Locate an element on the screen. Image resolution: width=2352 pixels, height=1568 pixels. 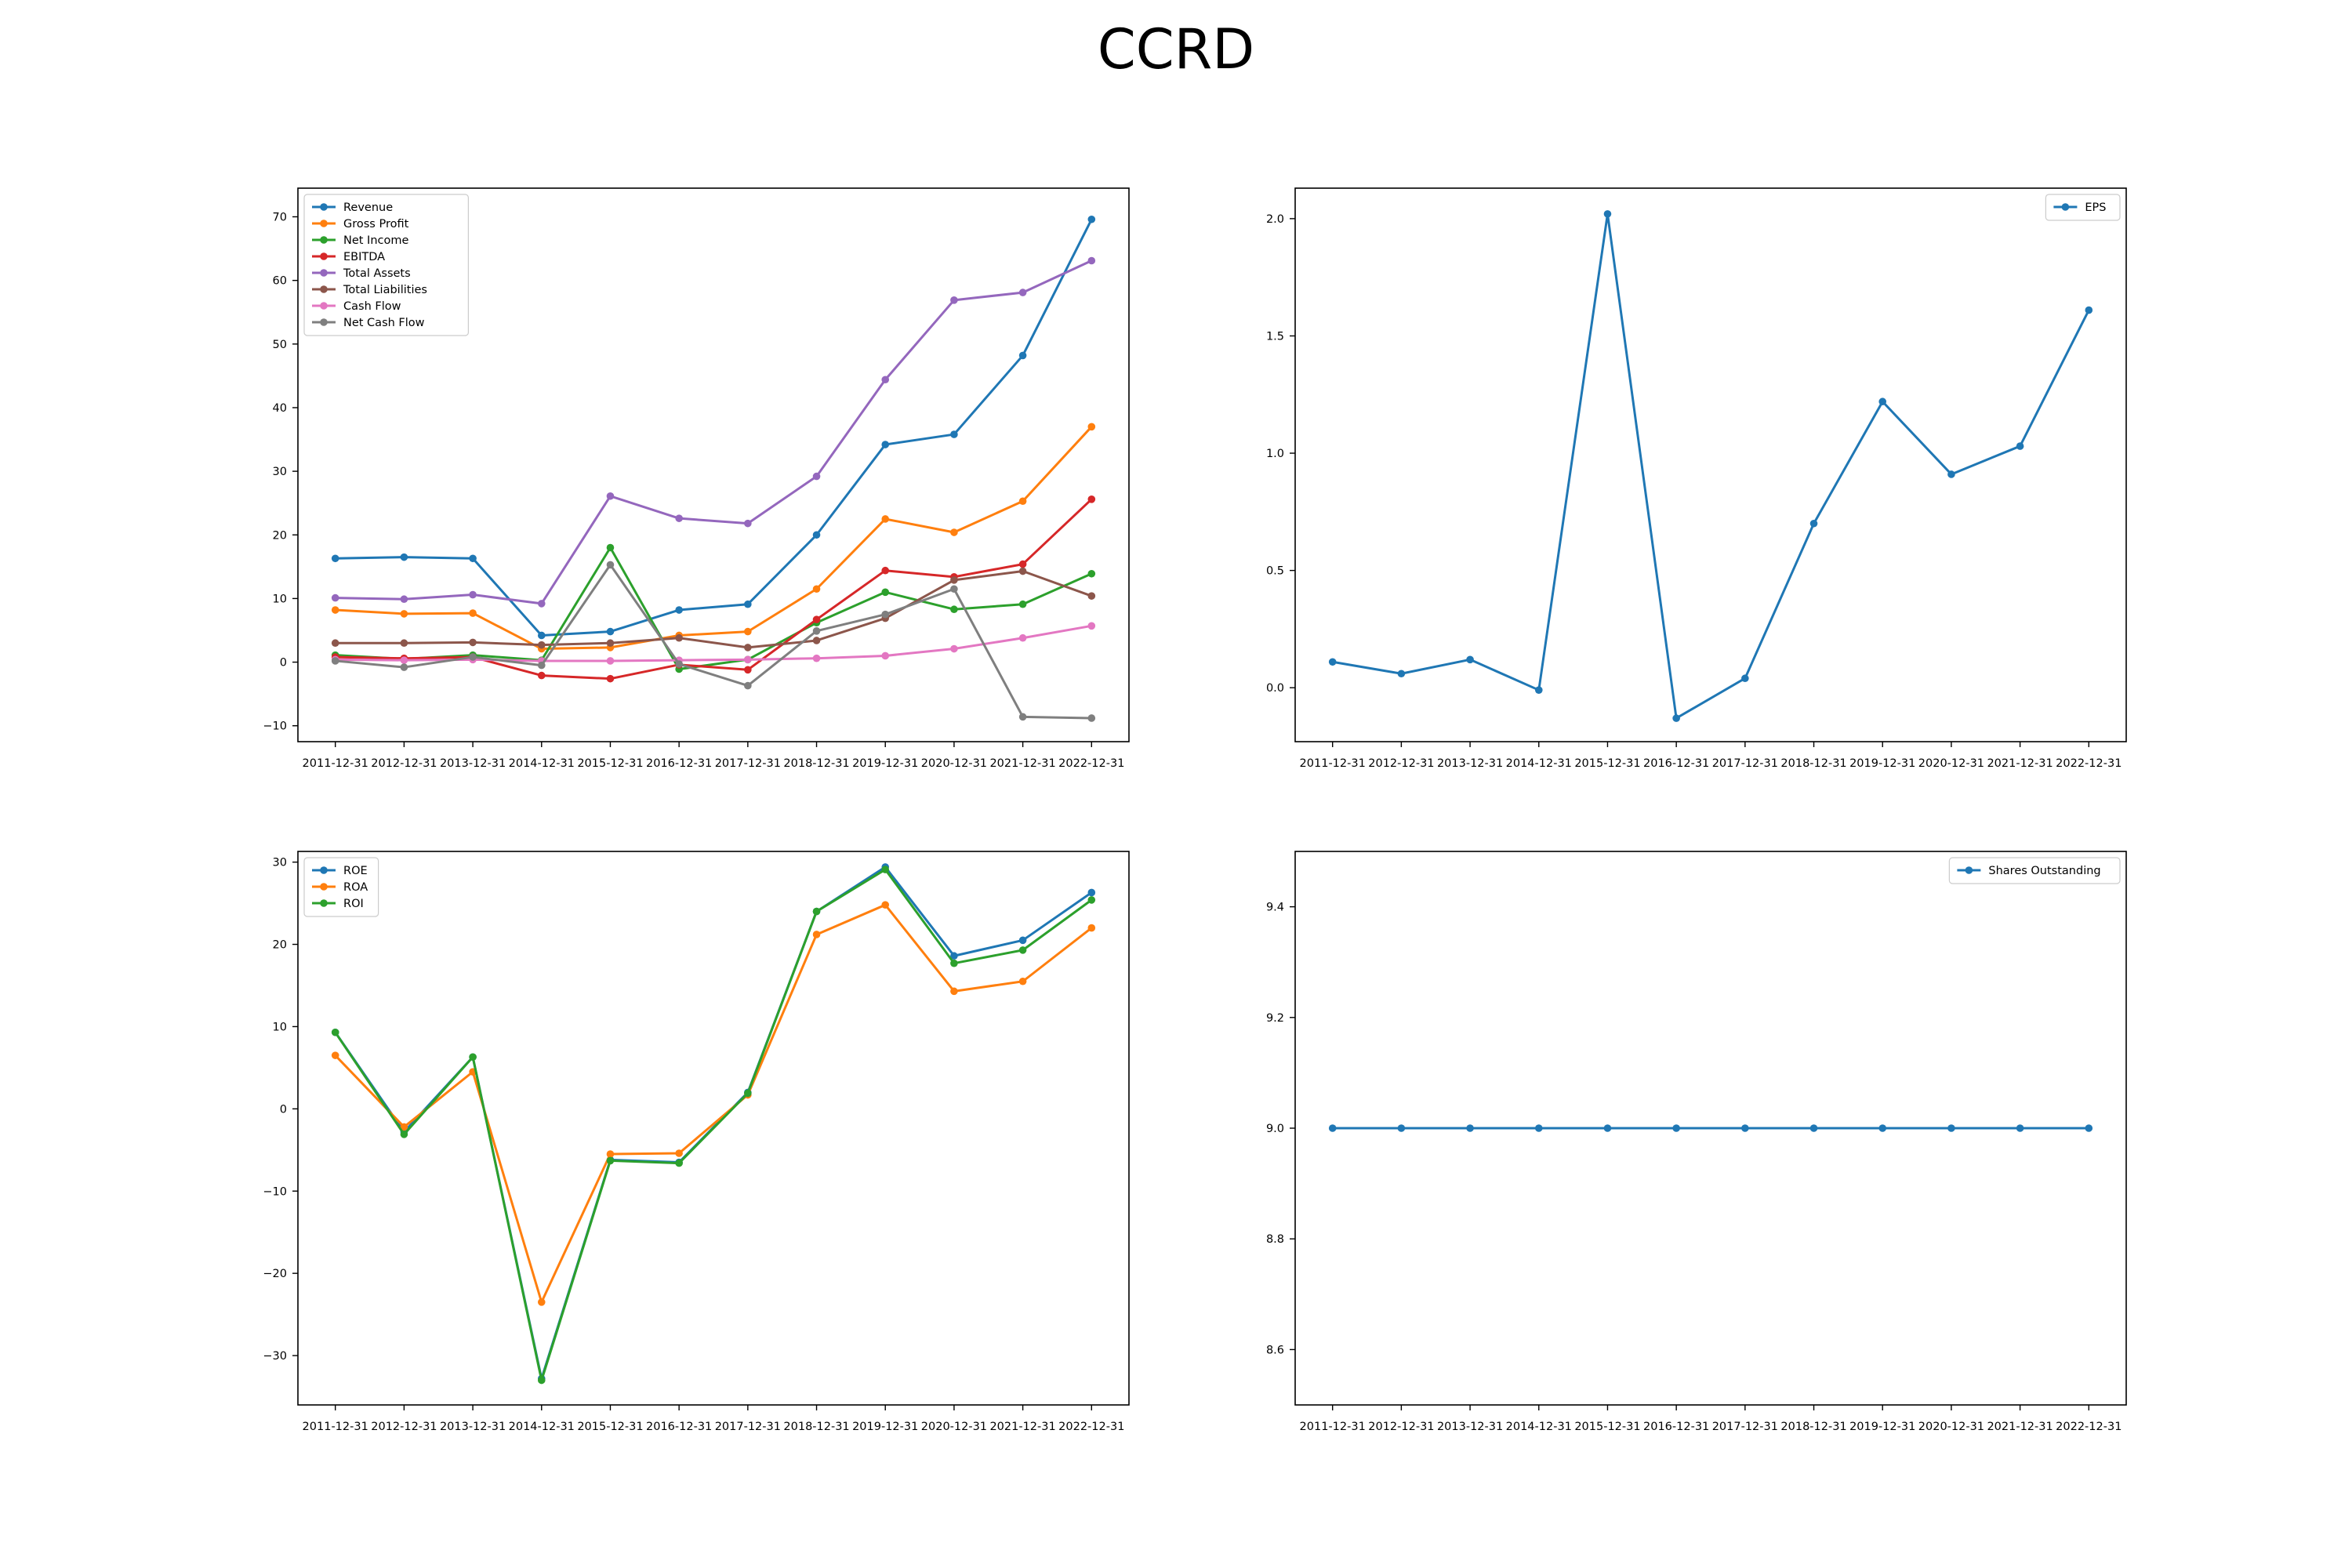
series-ebitda is located at coordinates (713, 589).